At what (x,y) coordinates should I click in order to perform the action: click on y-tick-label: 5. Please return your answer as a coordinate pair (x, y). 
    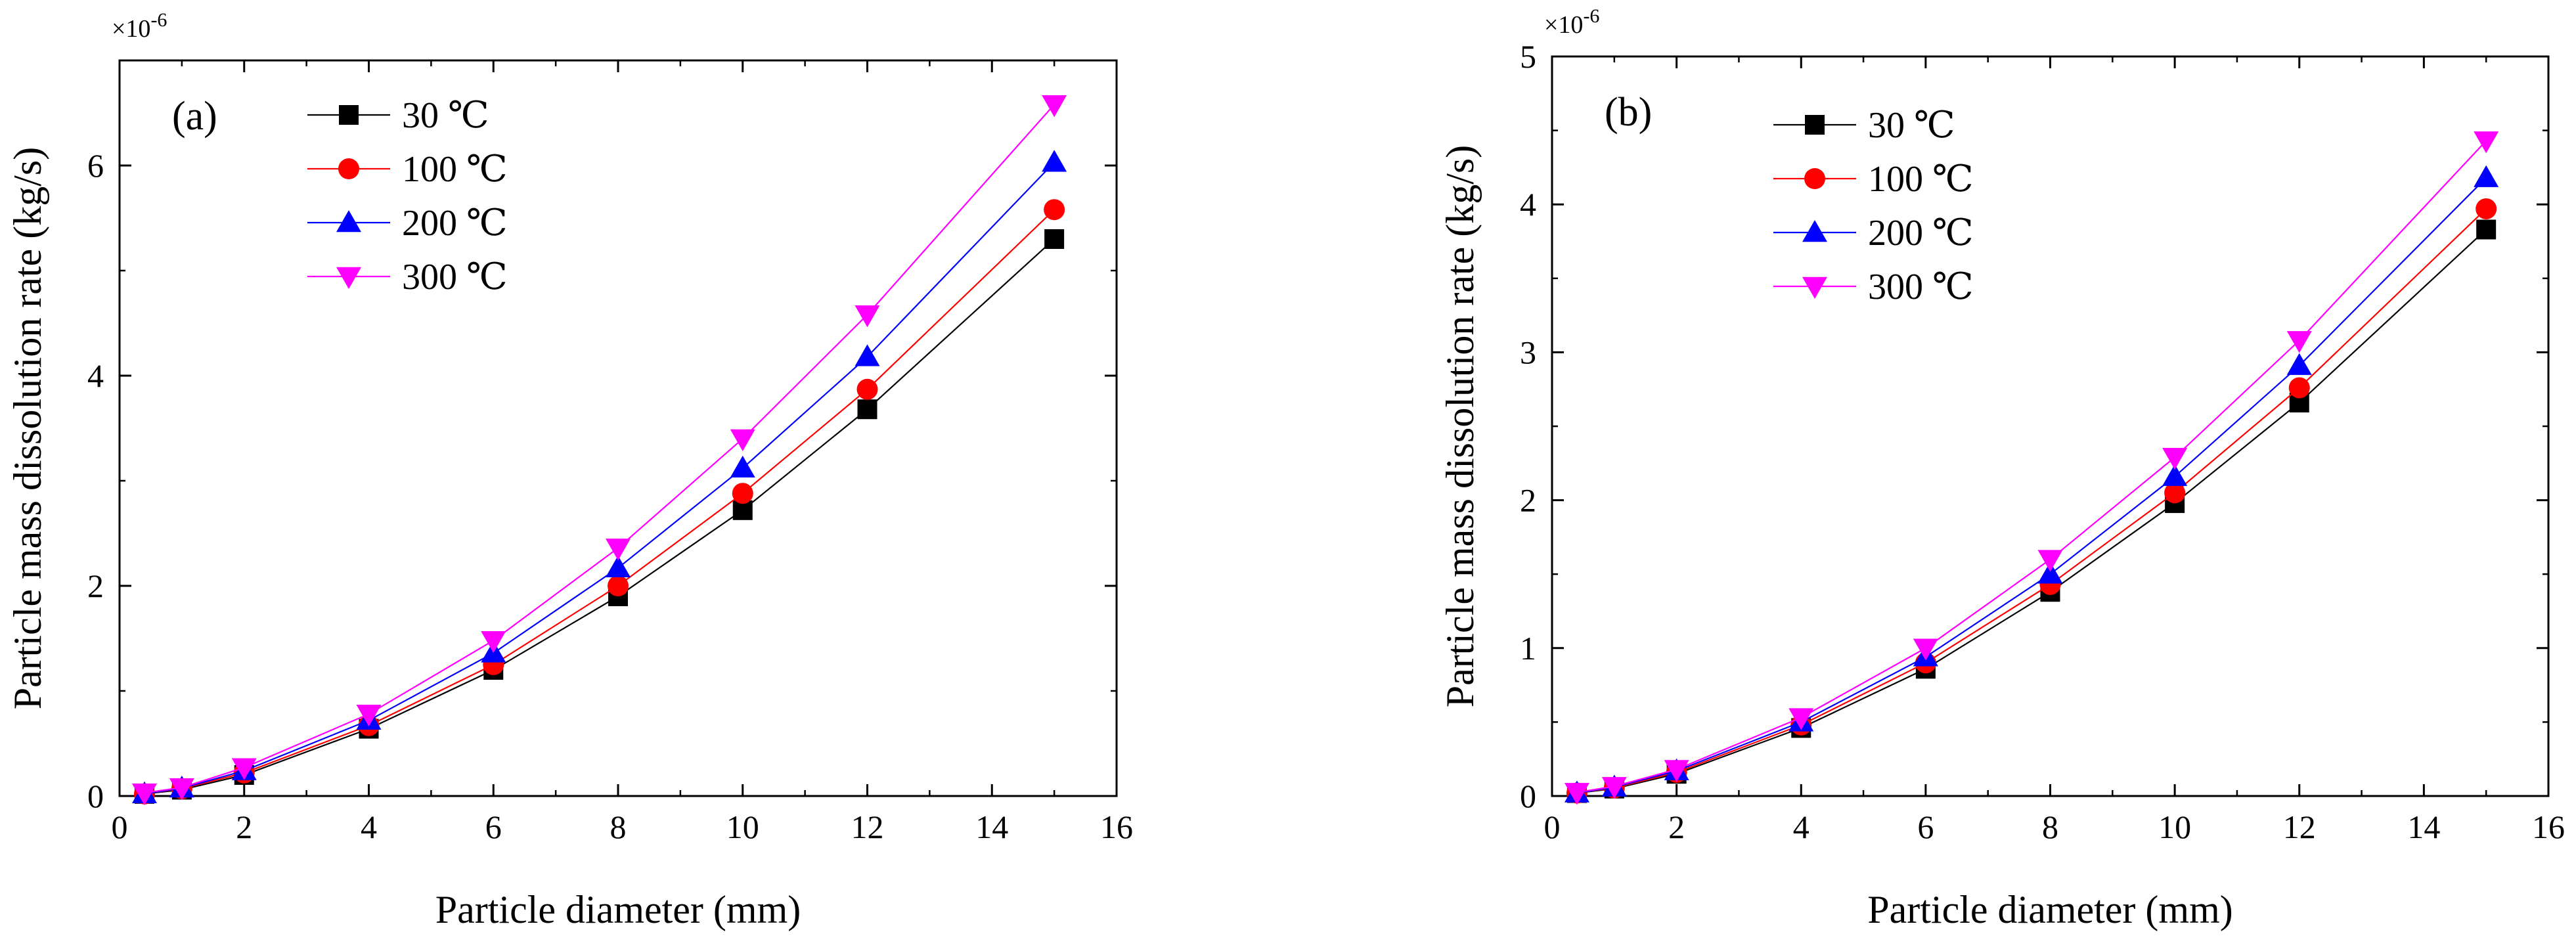
    Looking at the image, I should click on (1528, 56).